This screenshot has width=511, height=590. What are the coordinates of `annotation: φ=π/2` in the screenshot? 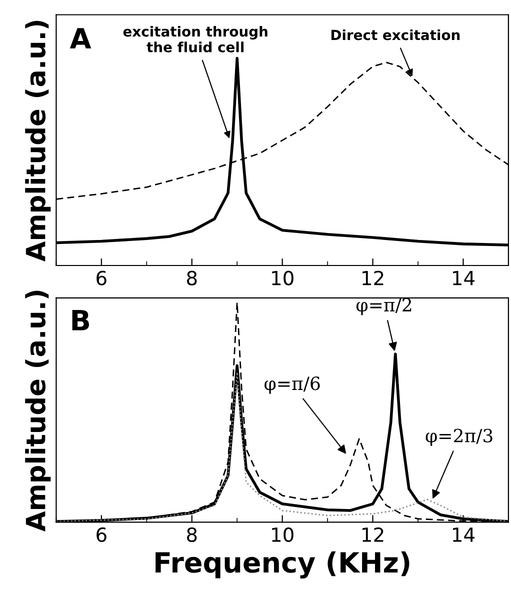 It's located at (384, 307).